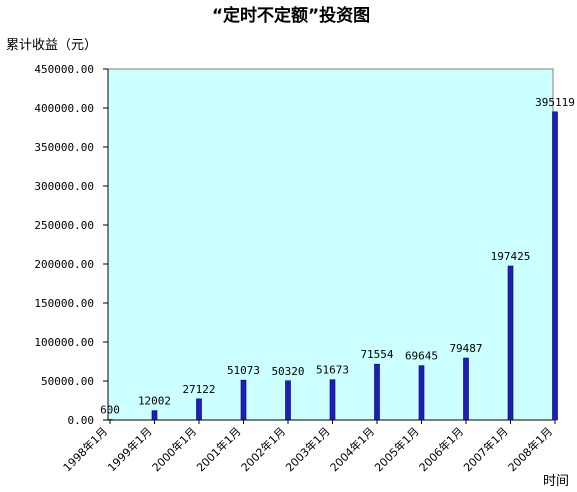 Image resolution: width=577 pixels, height=492 pixels. I want to click on y-tick-label: 300000.00, so click(64, 186).